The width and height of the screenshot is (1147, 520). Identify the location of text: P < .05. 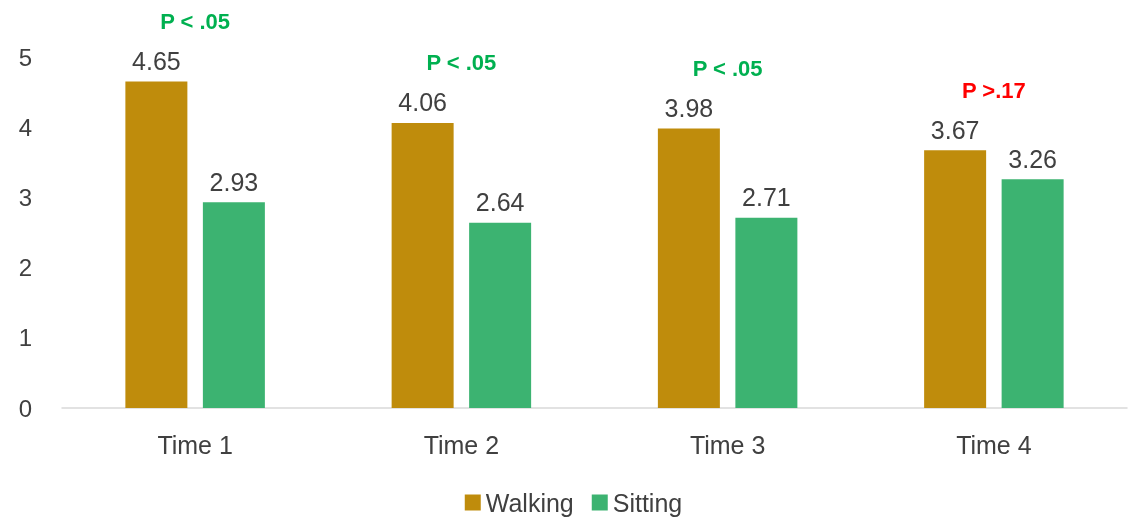
(195, 22).